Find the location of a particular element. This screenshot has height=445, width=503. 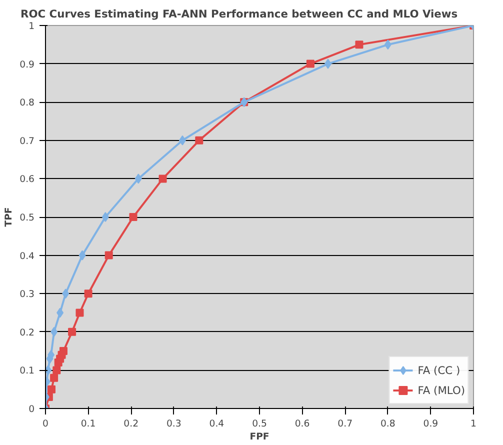

x-tick-label: 0.5 is located at coordinates (259, 424).